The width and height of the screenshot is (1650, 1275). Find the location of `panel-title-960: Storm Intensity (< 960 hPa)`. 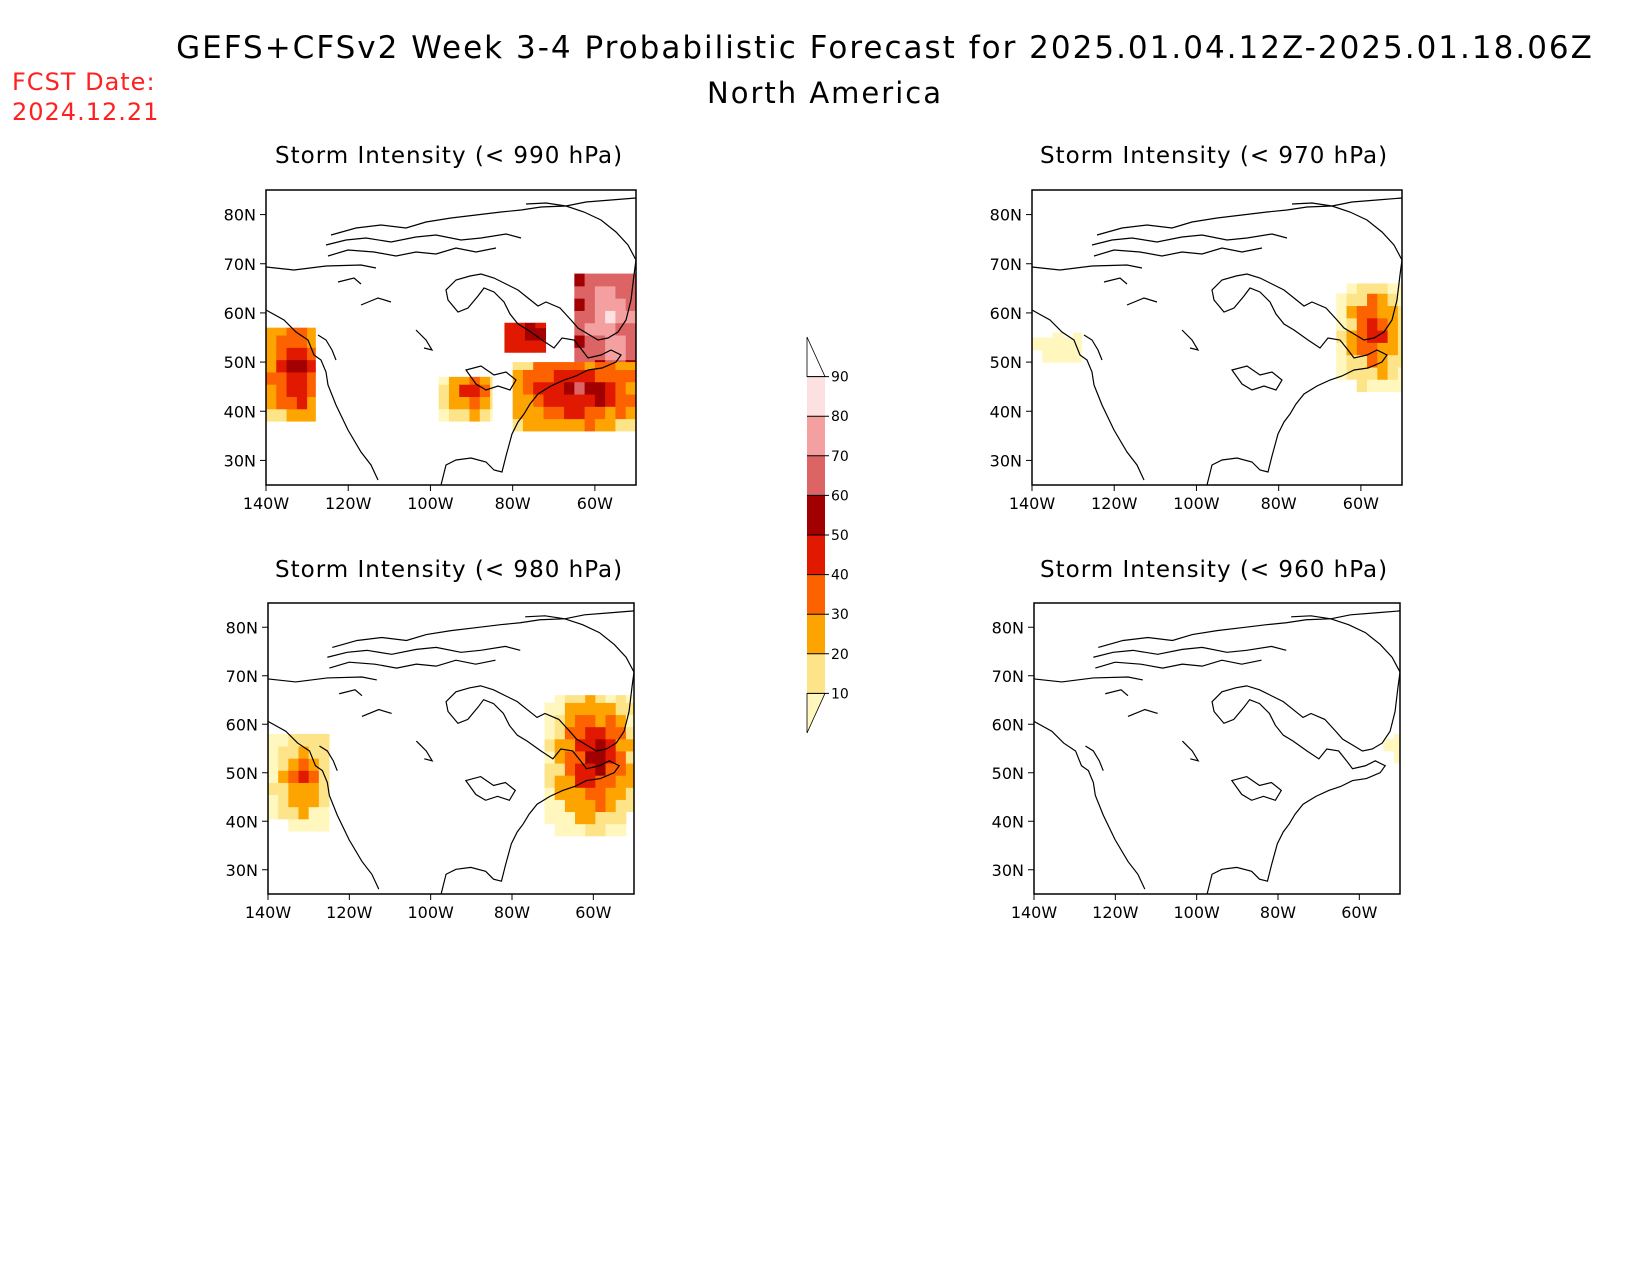

panel-title-960: Storm Intensity (< 960 hPa) is located at coordinates (1214, 570).